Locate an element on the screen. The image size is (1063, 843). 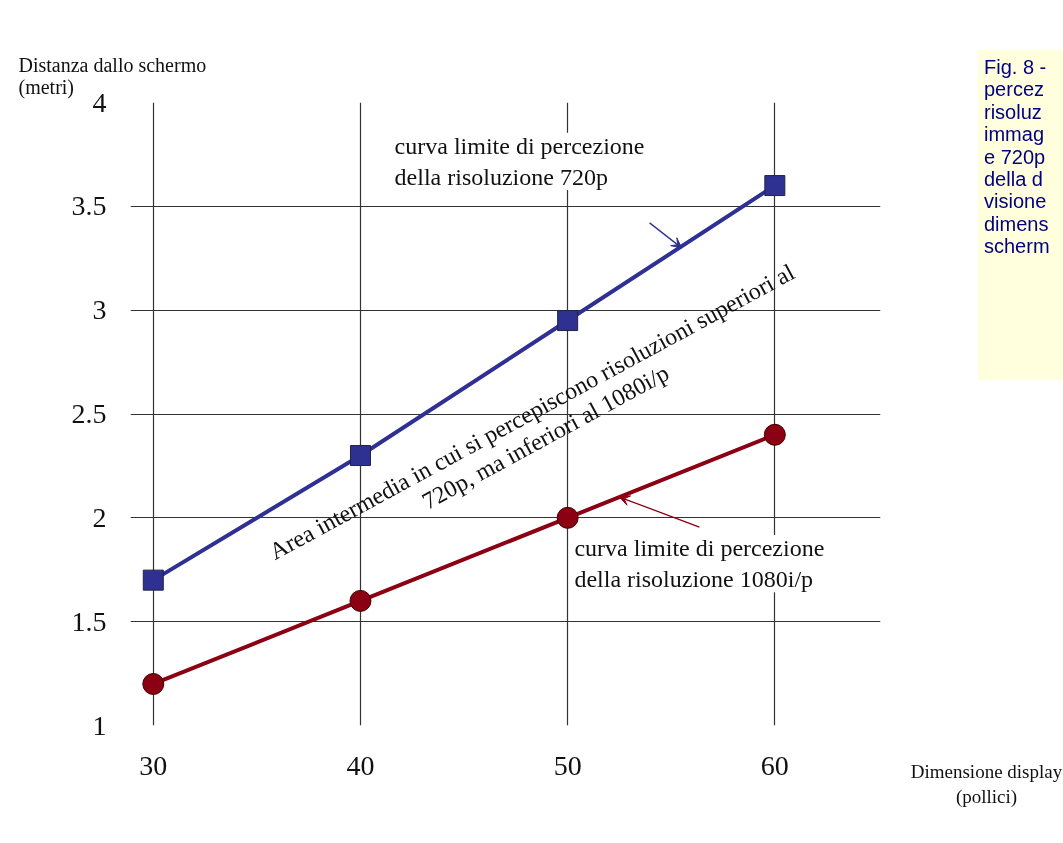
x-tick-label: 60 is located at coordinates (774, 765).